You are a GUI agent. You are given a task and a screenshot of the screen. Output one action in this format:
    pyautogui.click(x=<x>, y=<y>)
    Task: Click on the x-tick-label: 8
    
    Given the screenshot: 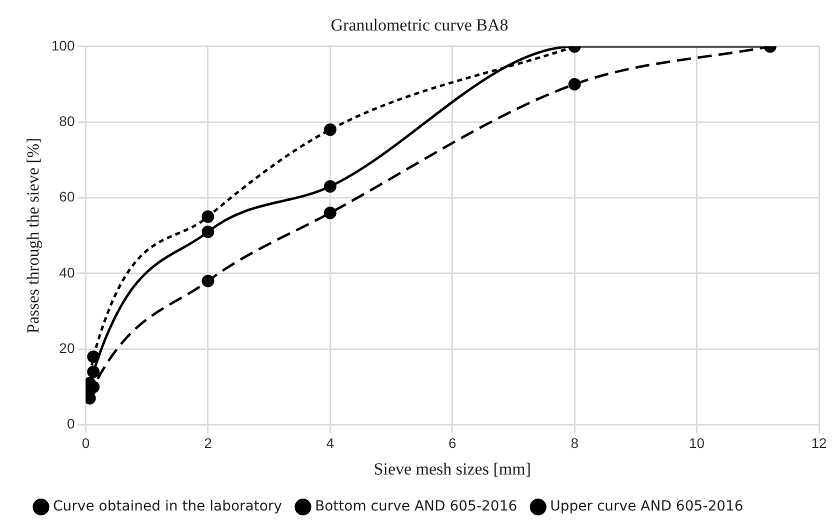 What is the action you would take?
    pyautogui.click(x=574, y=443)
    